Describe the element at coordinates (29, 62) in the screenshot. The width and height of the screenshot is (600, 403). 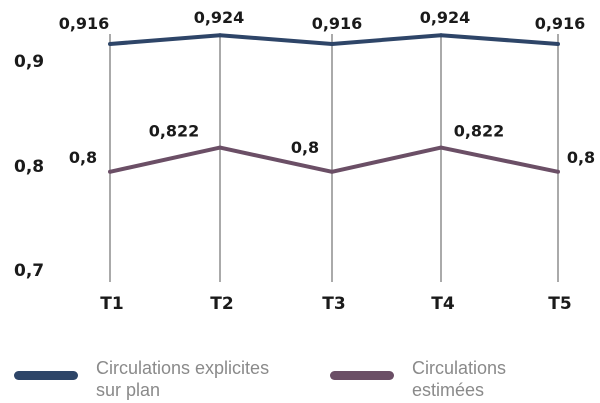
I see `y-tick-label: 0,9` at that location.